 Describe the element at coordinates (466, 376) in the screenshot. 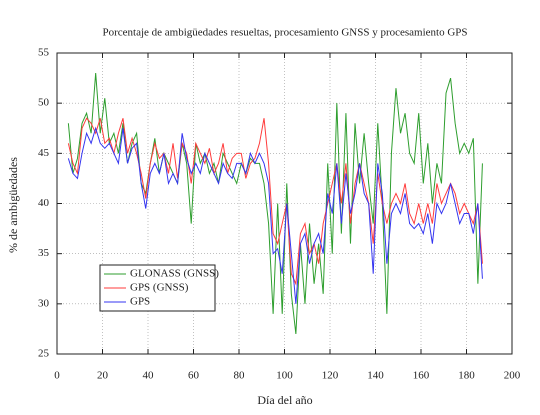

I see `x-tick-label: 180` at that location.